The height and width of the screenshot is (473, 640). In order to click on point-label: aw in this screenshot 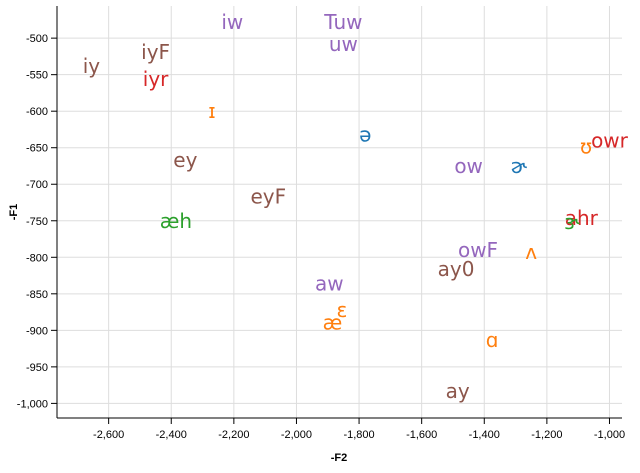, I will do `click(329, 284)`.